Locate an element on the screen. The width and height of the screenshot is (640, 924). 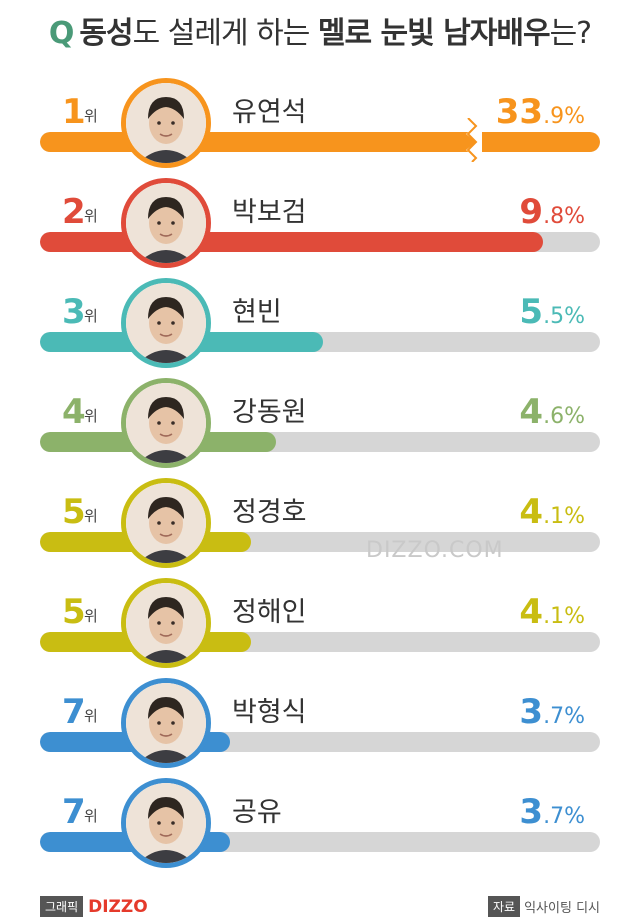
title-part-2: 도 설레게 is located at coordinates (194, 33).